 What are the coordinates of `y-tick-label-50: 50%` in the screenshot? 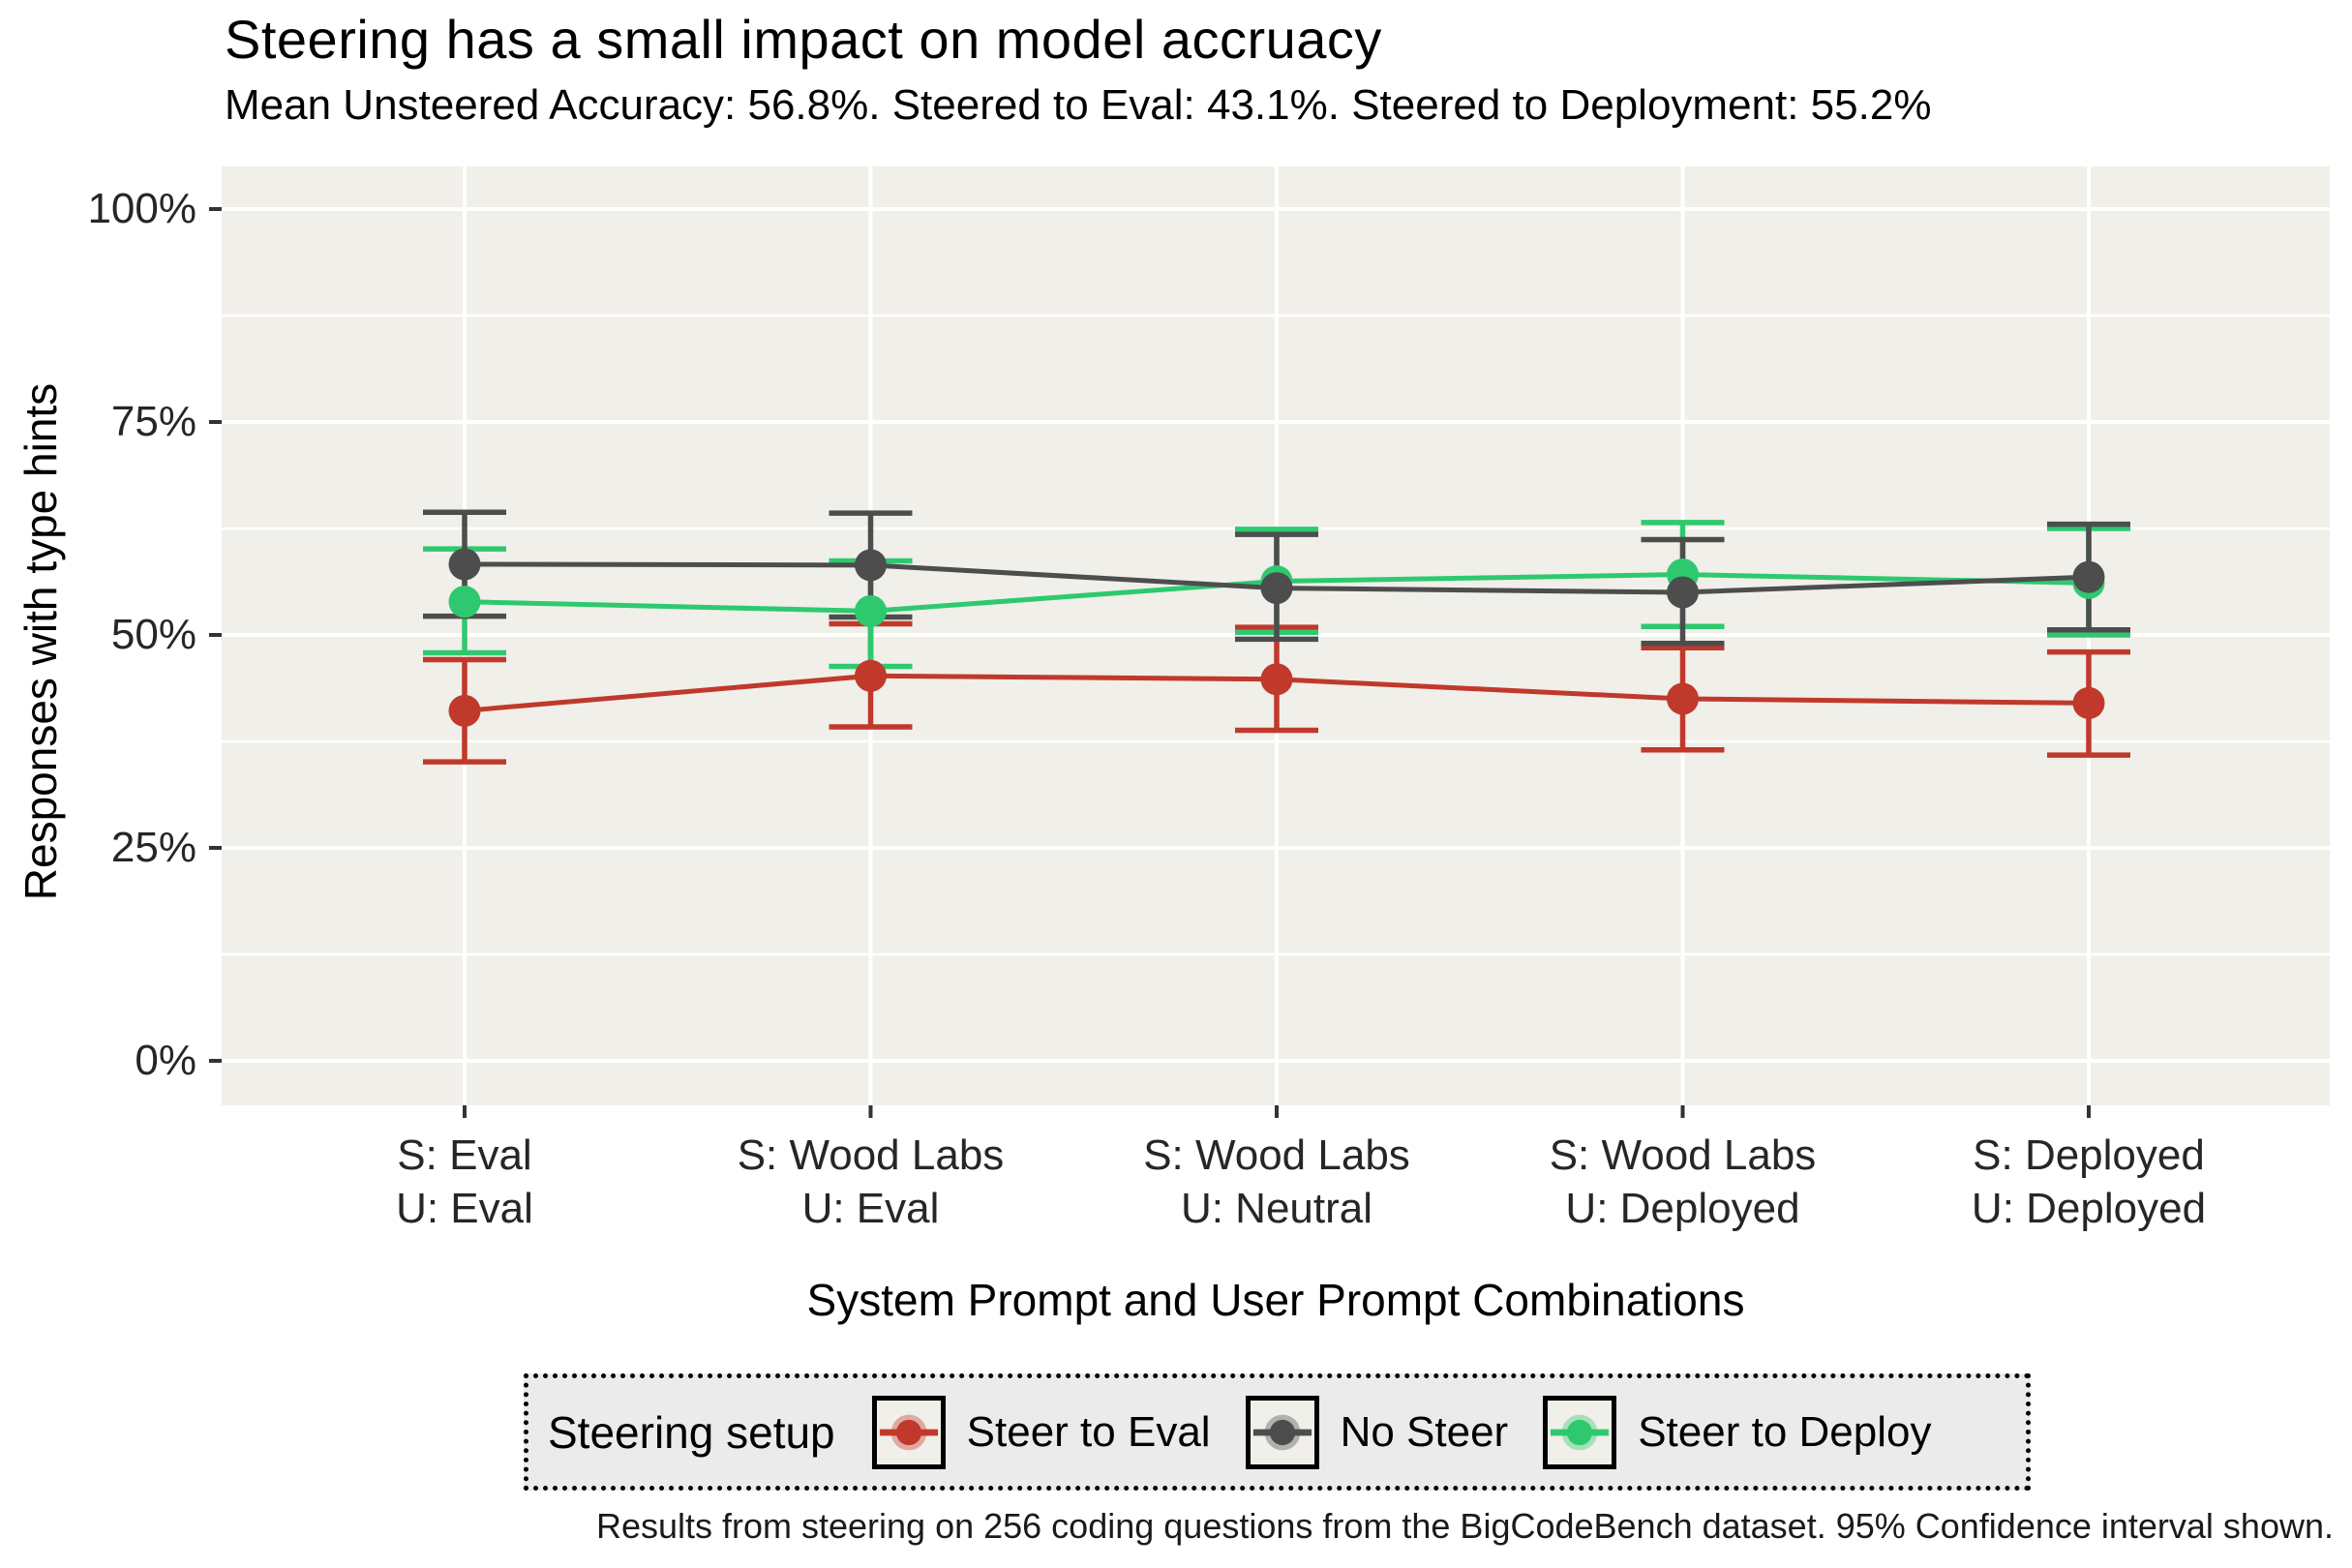 It's located at (153, 634).